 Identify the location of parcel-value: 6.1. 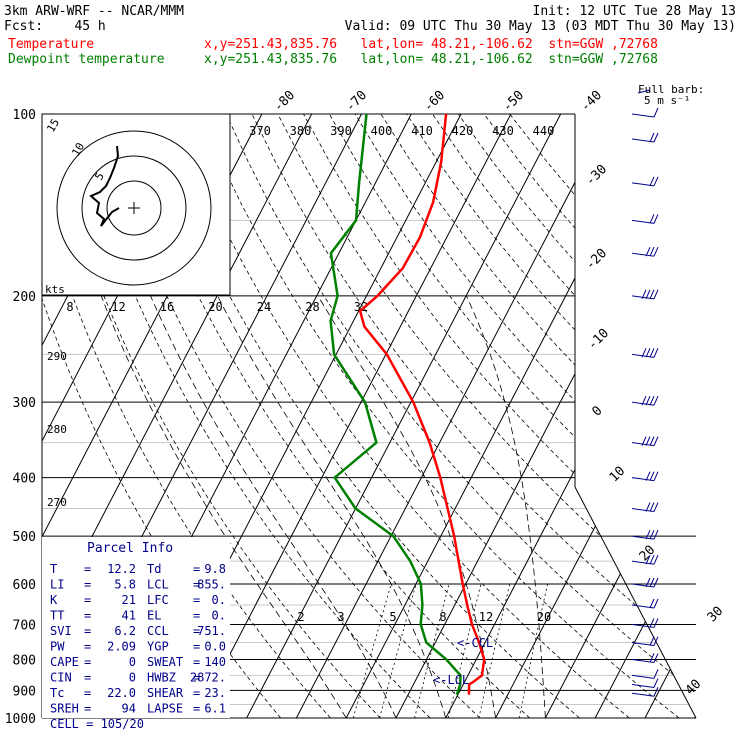
(215, 709).